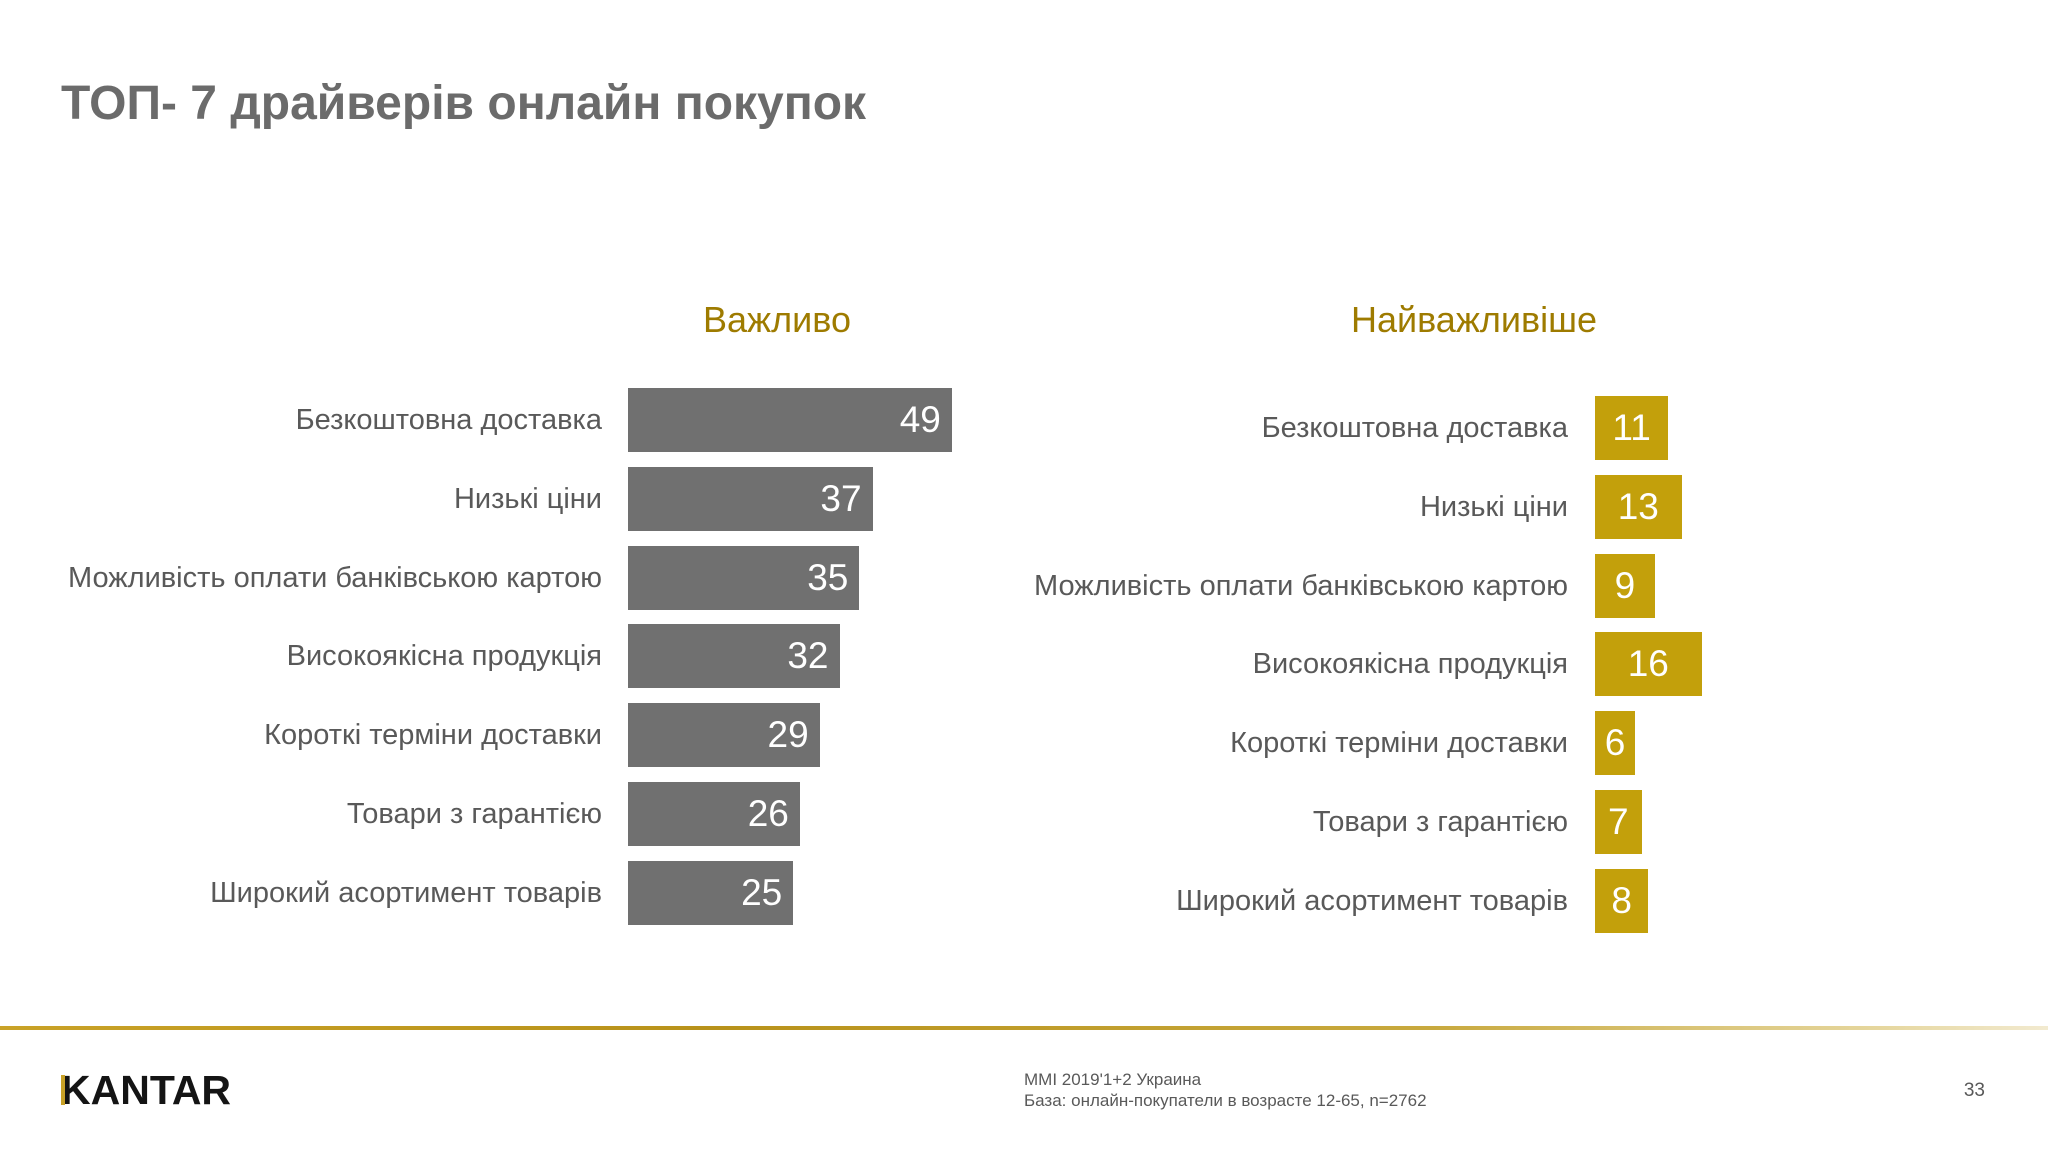 The width and height of the screenshot is (2048, 1152). I want to click on bar-value-label: 35, so click(828, 577).